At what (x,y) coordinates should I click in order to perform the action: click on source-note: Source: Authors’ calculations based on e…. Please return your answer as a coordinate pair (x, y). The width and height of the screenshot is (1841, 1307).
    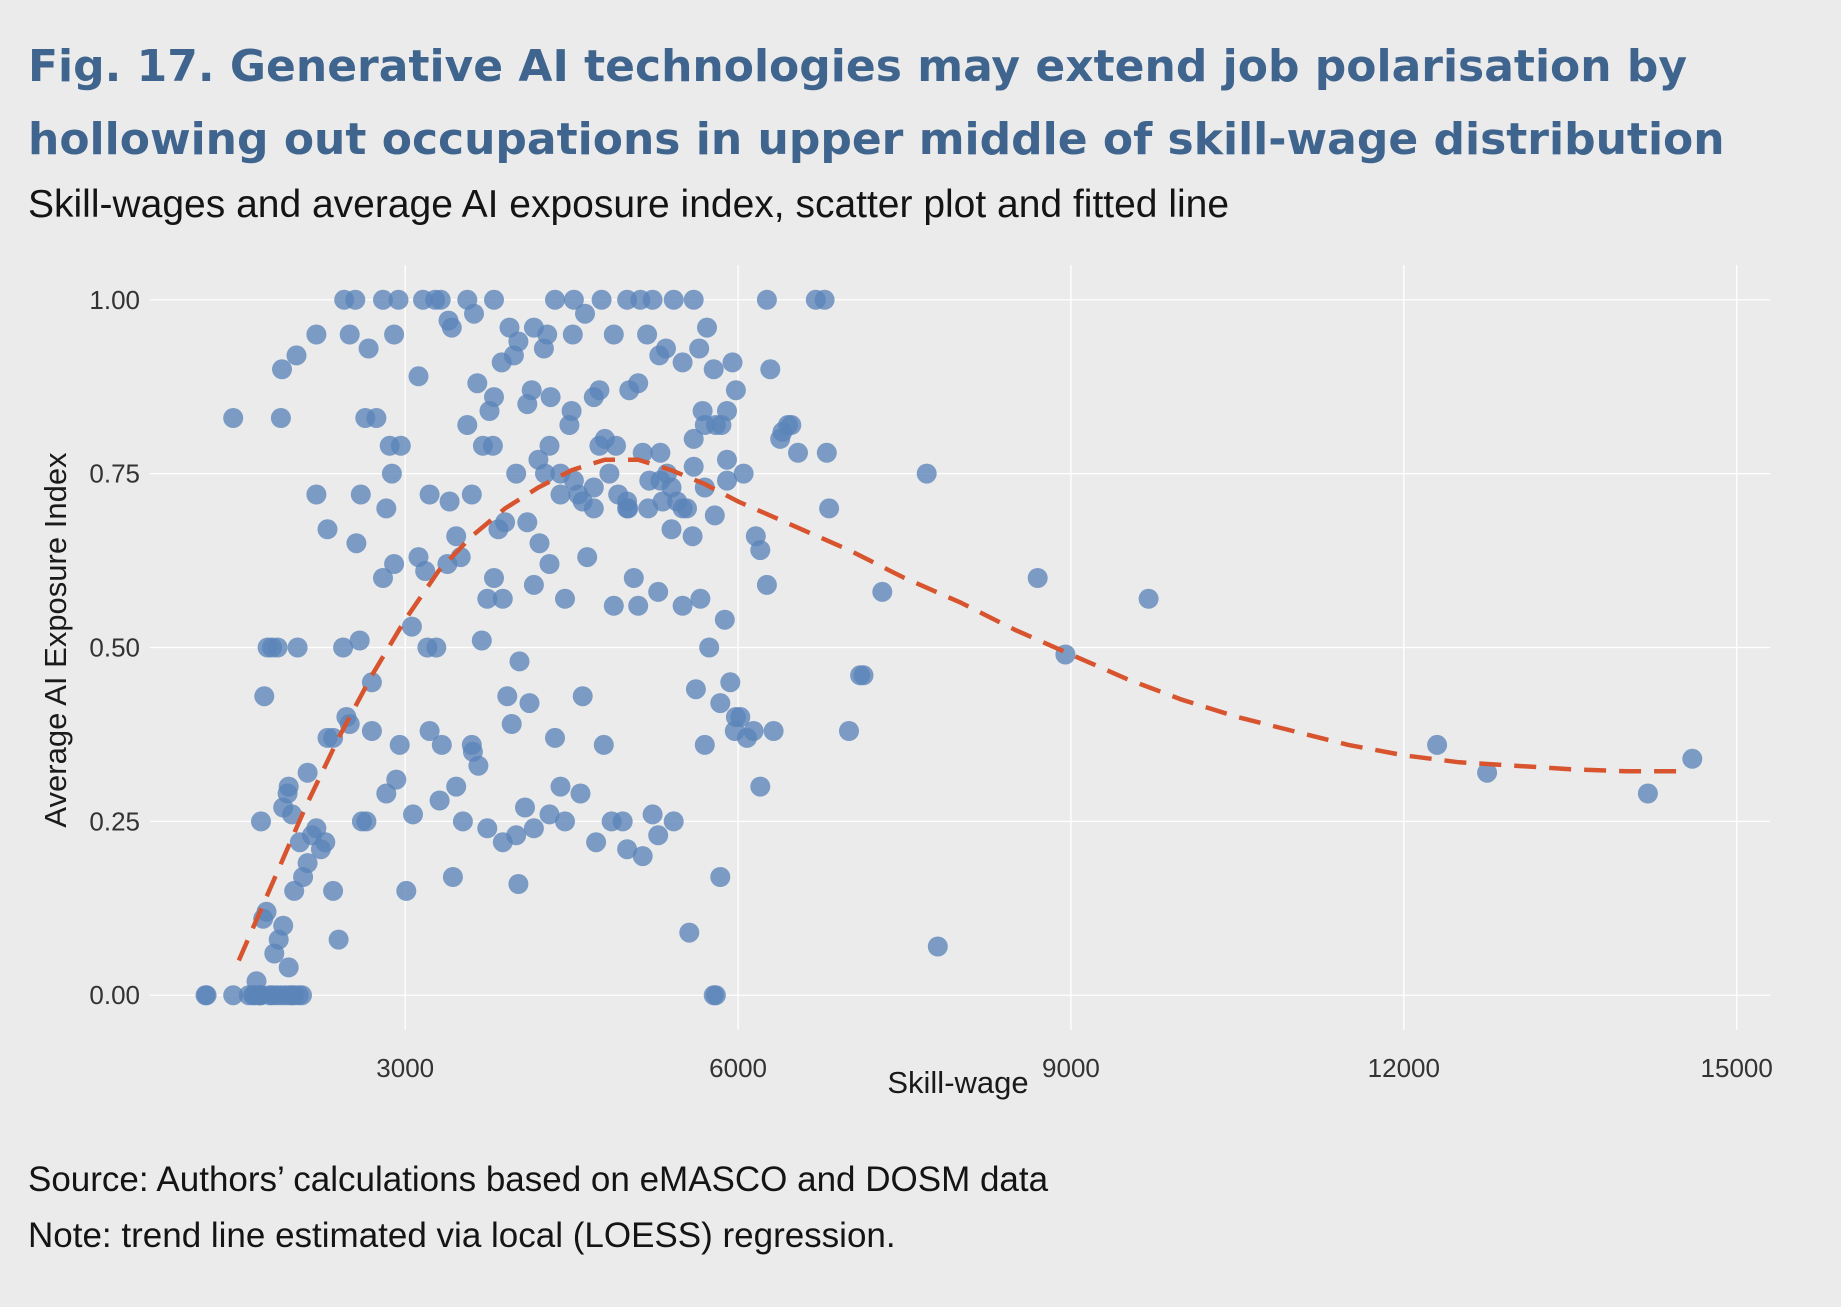
    Looking at the image, I should click on (538, 1179).